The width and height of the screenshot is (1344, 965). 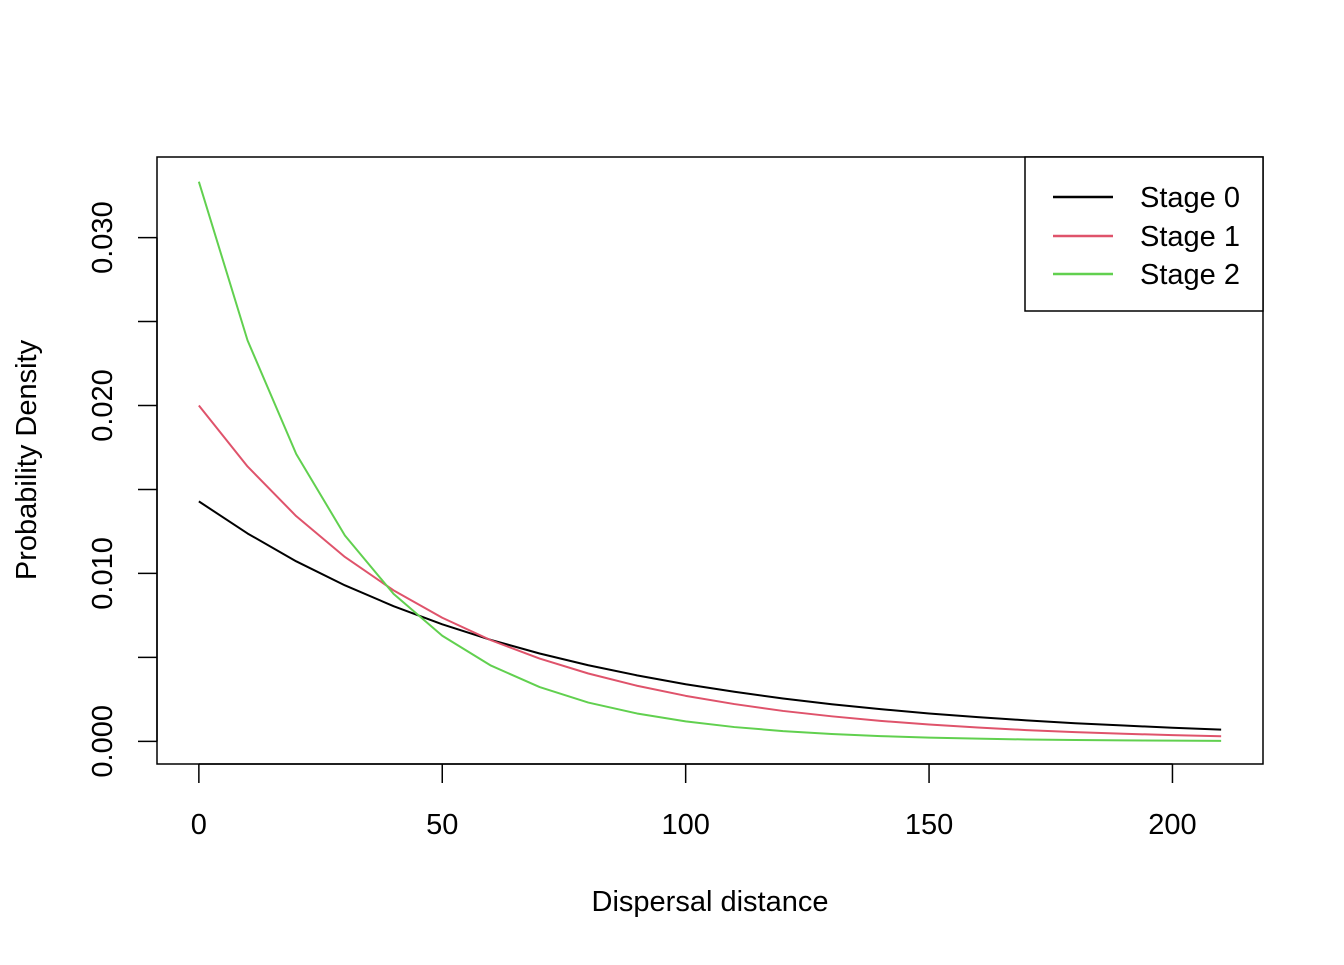 I want to click on legend-label-stage-2: Stage 2, so click(x=1190, y=275).